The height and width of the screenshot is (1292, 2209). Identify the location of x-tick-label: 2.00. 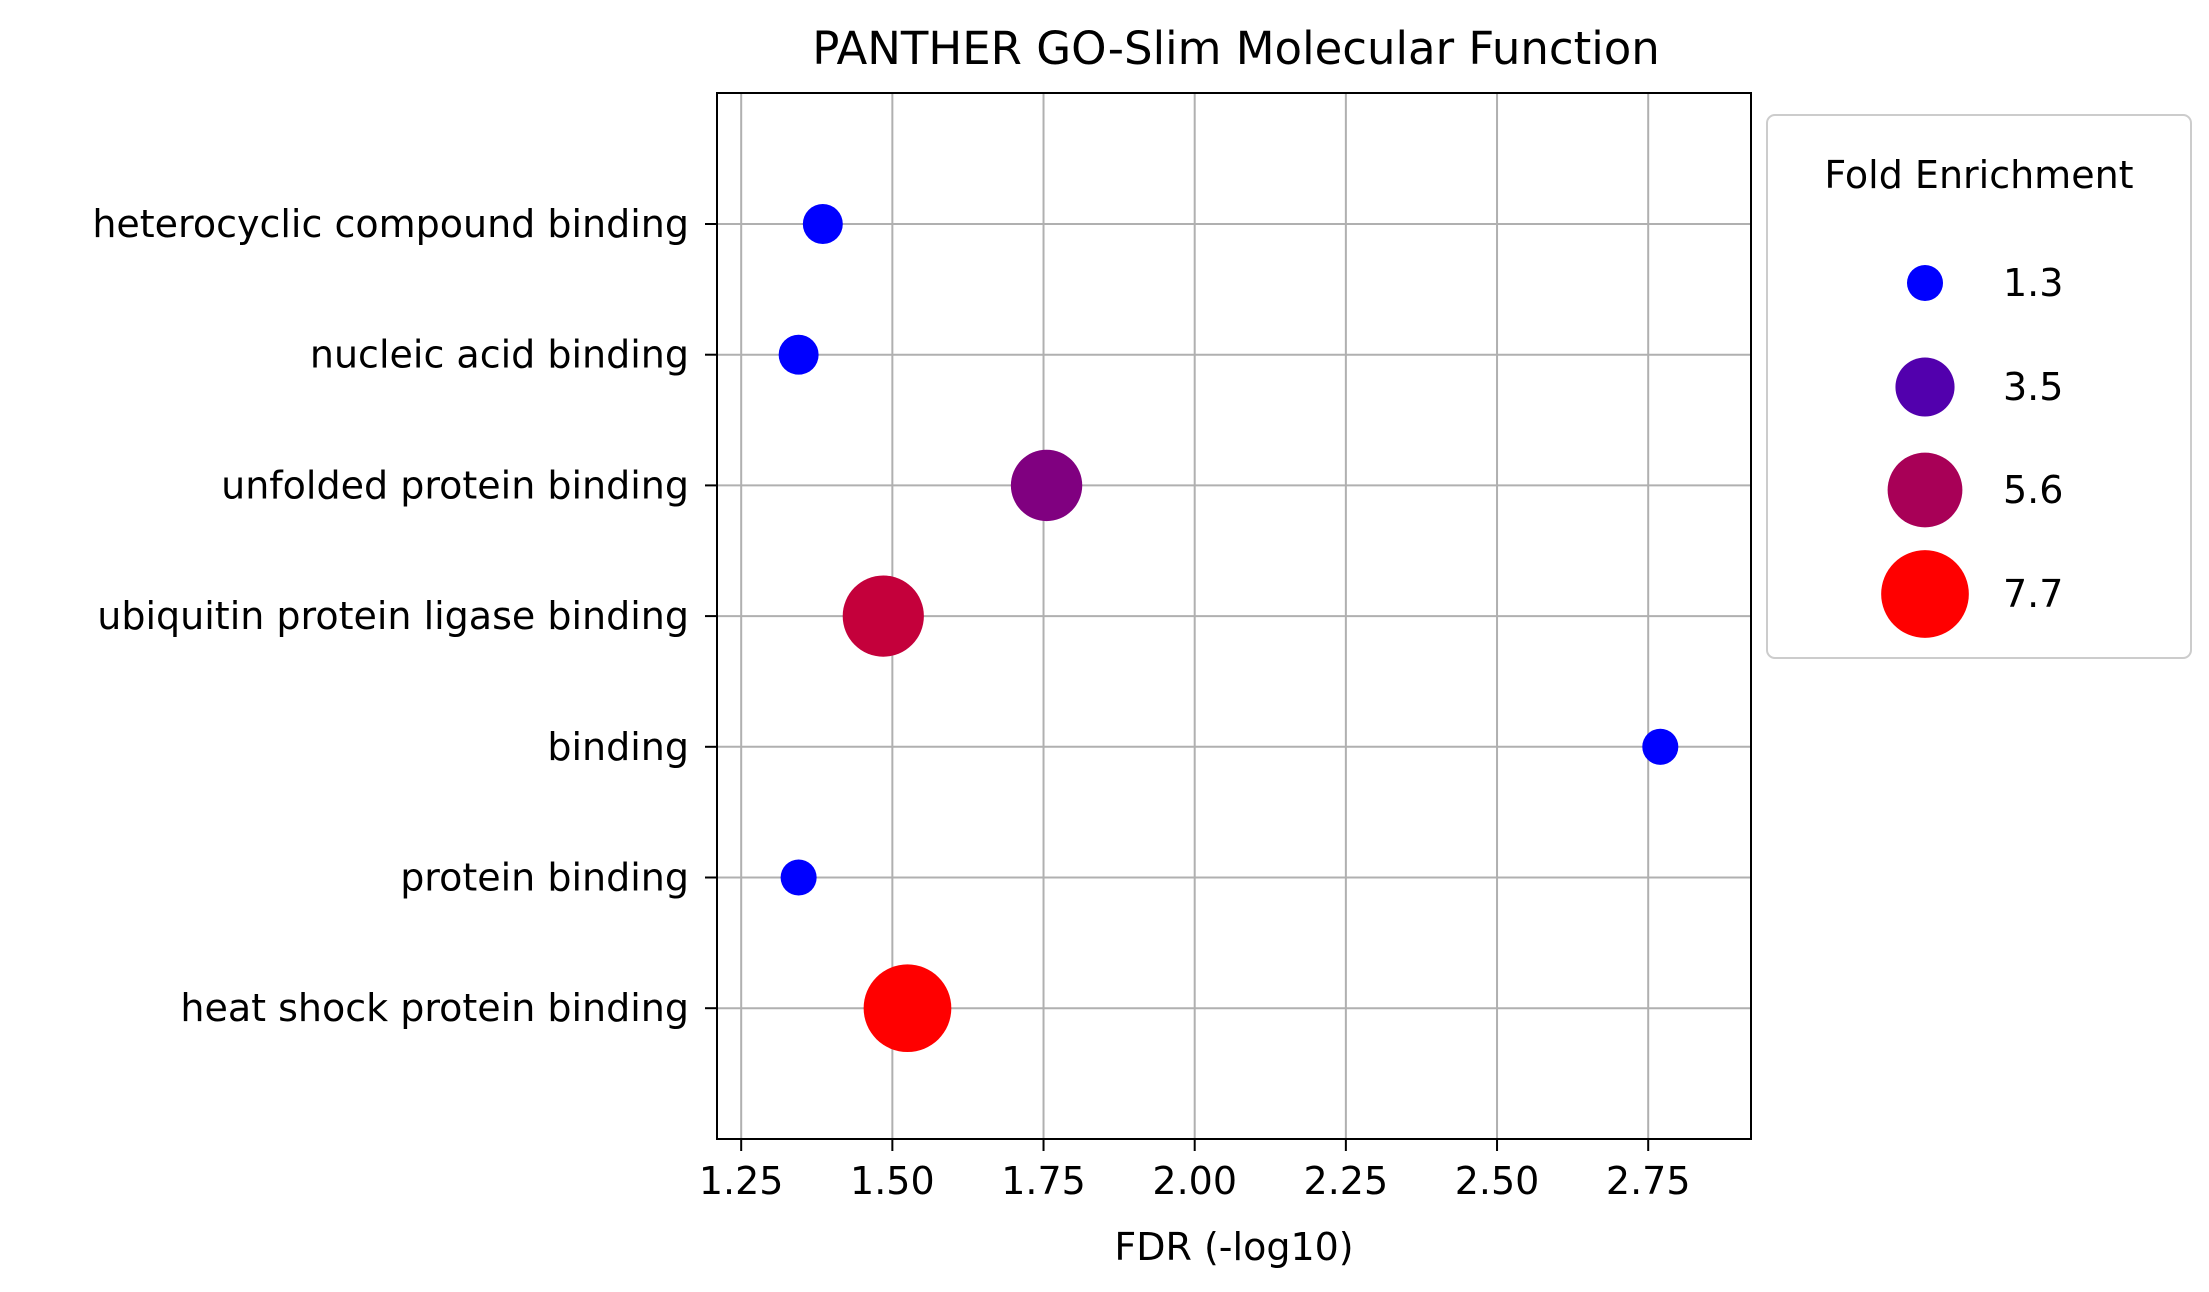
(1194, 1181).